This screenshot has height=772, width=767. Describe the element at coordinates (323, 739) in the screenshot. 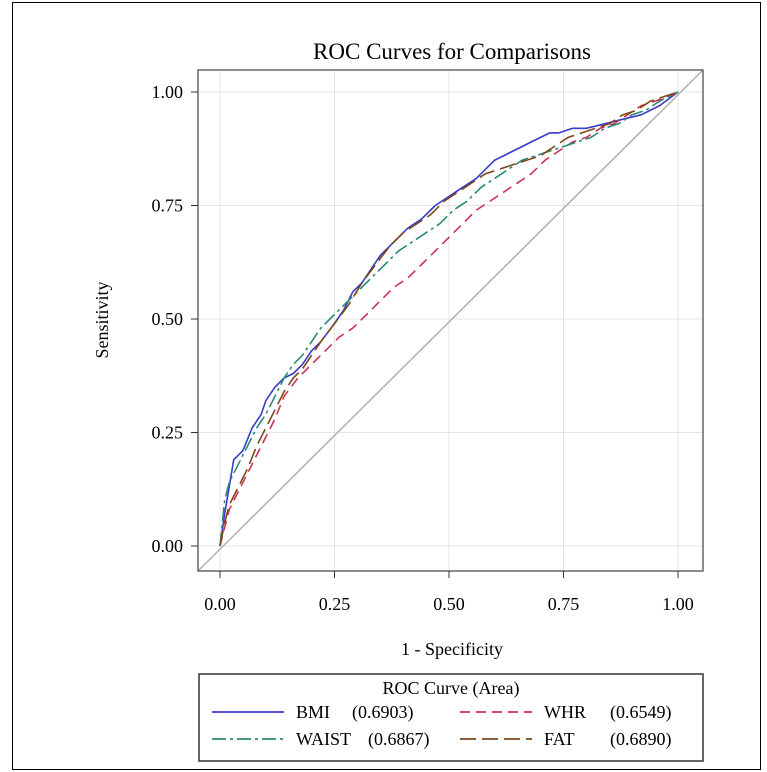

I see `legend-label-waist: WAIST` at that location.